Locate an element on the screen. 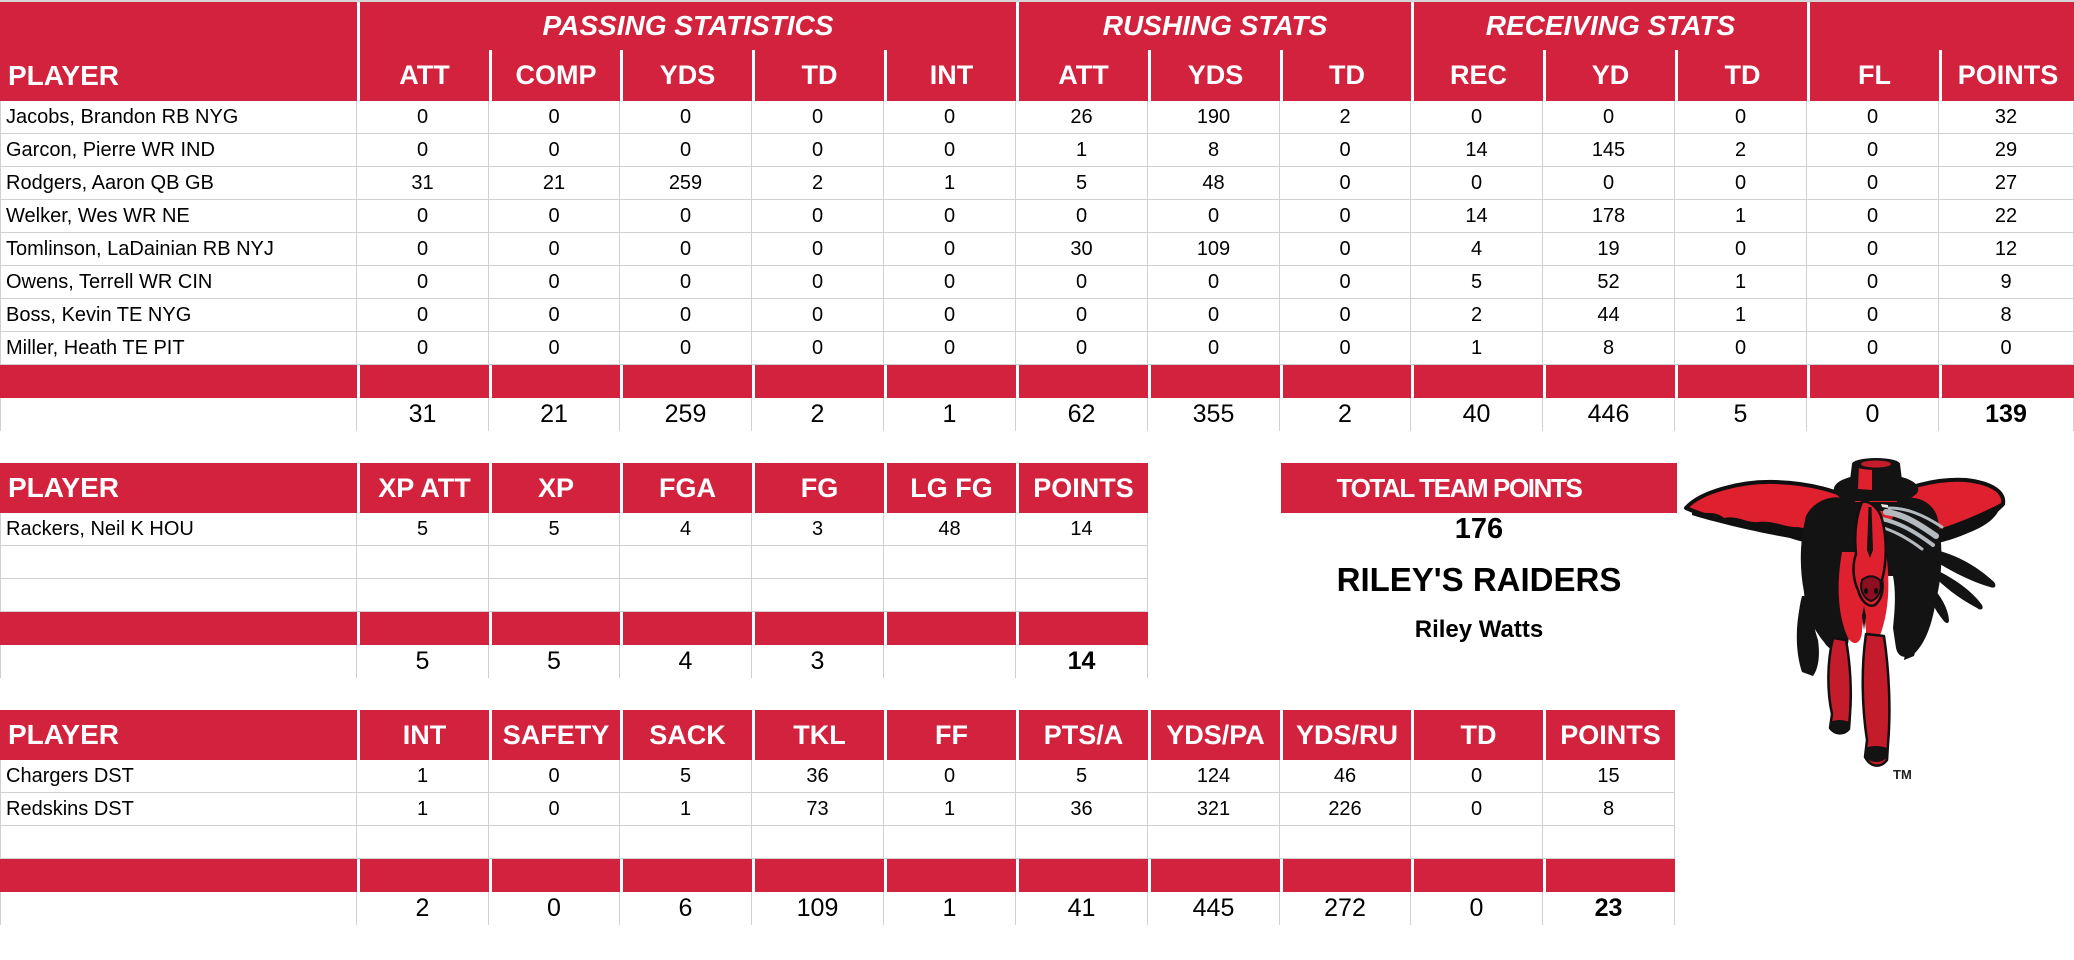 The height and width of the screenshot is (960, 2074). svg-text: TM is located at coordinates (1902, 774).